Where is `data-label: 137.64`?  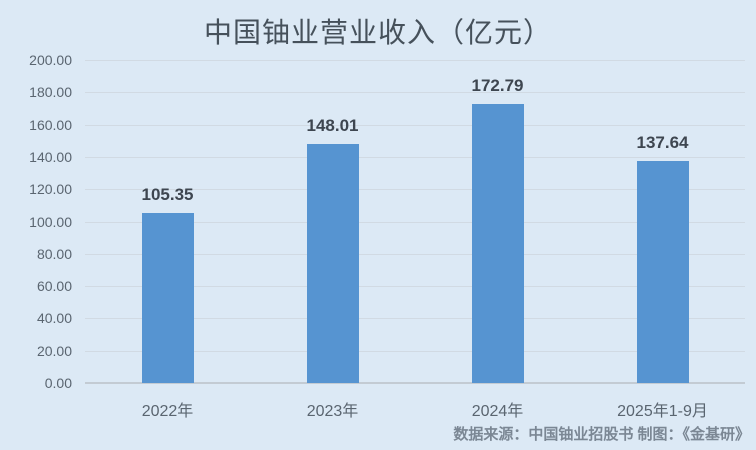 data-label: 137.64 is located at coordinates (662, 142).